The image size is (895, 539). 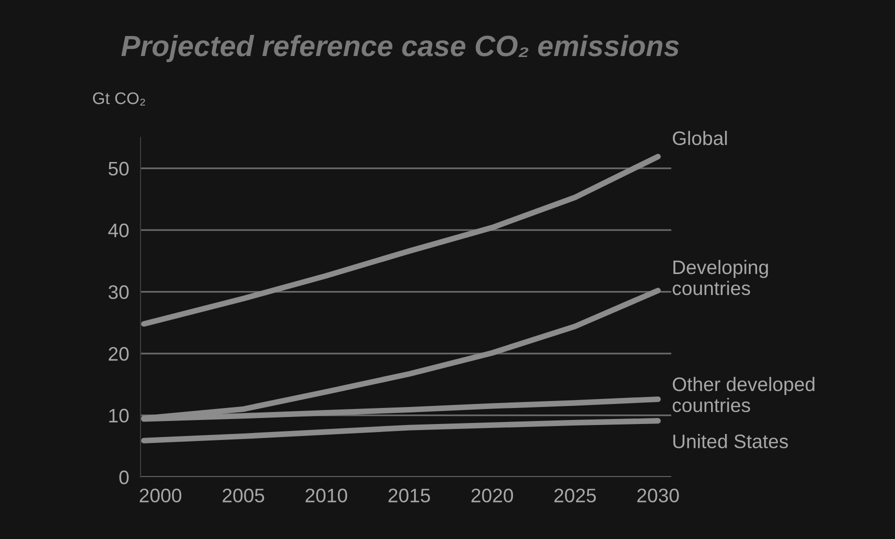 What do you see at coordinates (118, 231) in the screenshot?
I see `y-tick-label: 40` at bounding box center [118, 231].